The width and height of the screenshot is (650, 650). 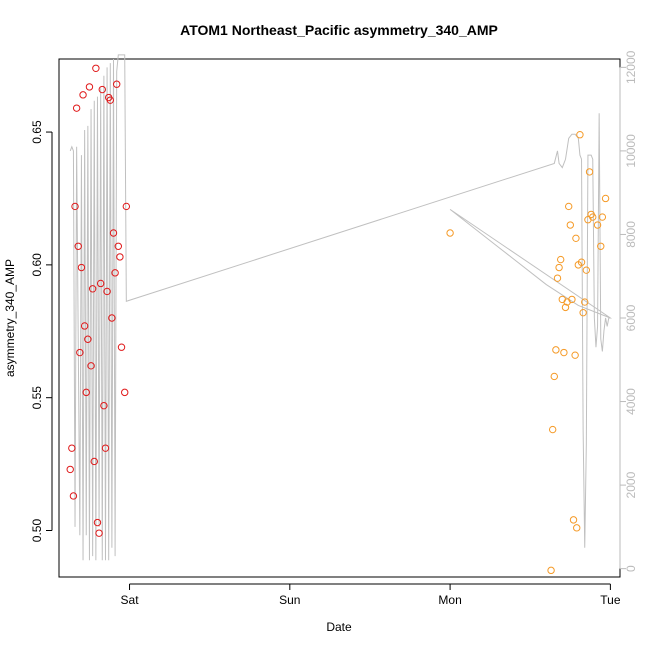 What do you see at coordinates (631, 484) in the screenshot?
I see `right-tick-label: 2000` at bounding box center [631, 484].